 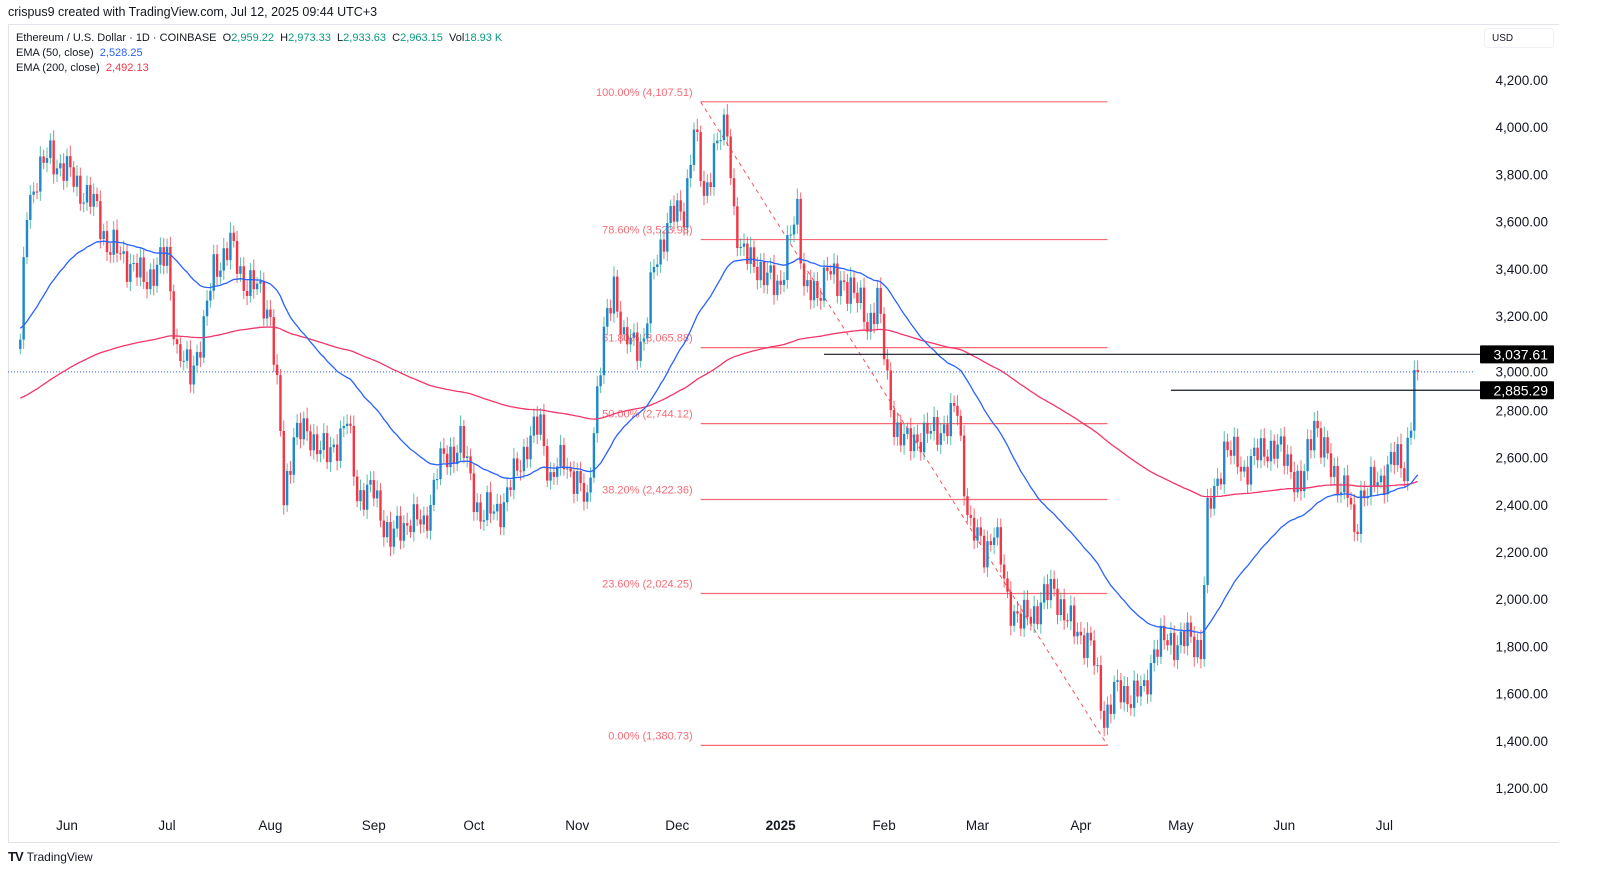 I want to click on x-tick-label: Jul, so click(x=1384, y=825).